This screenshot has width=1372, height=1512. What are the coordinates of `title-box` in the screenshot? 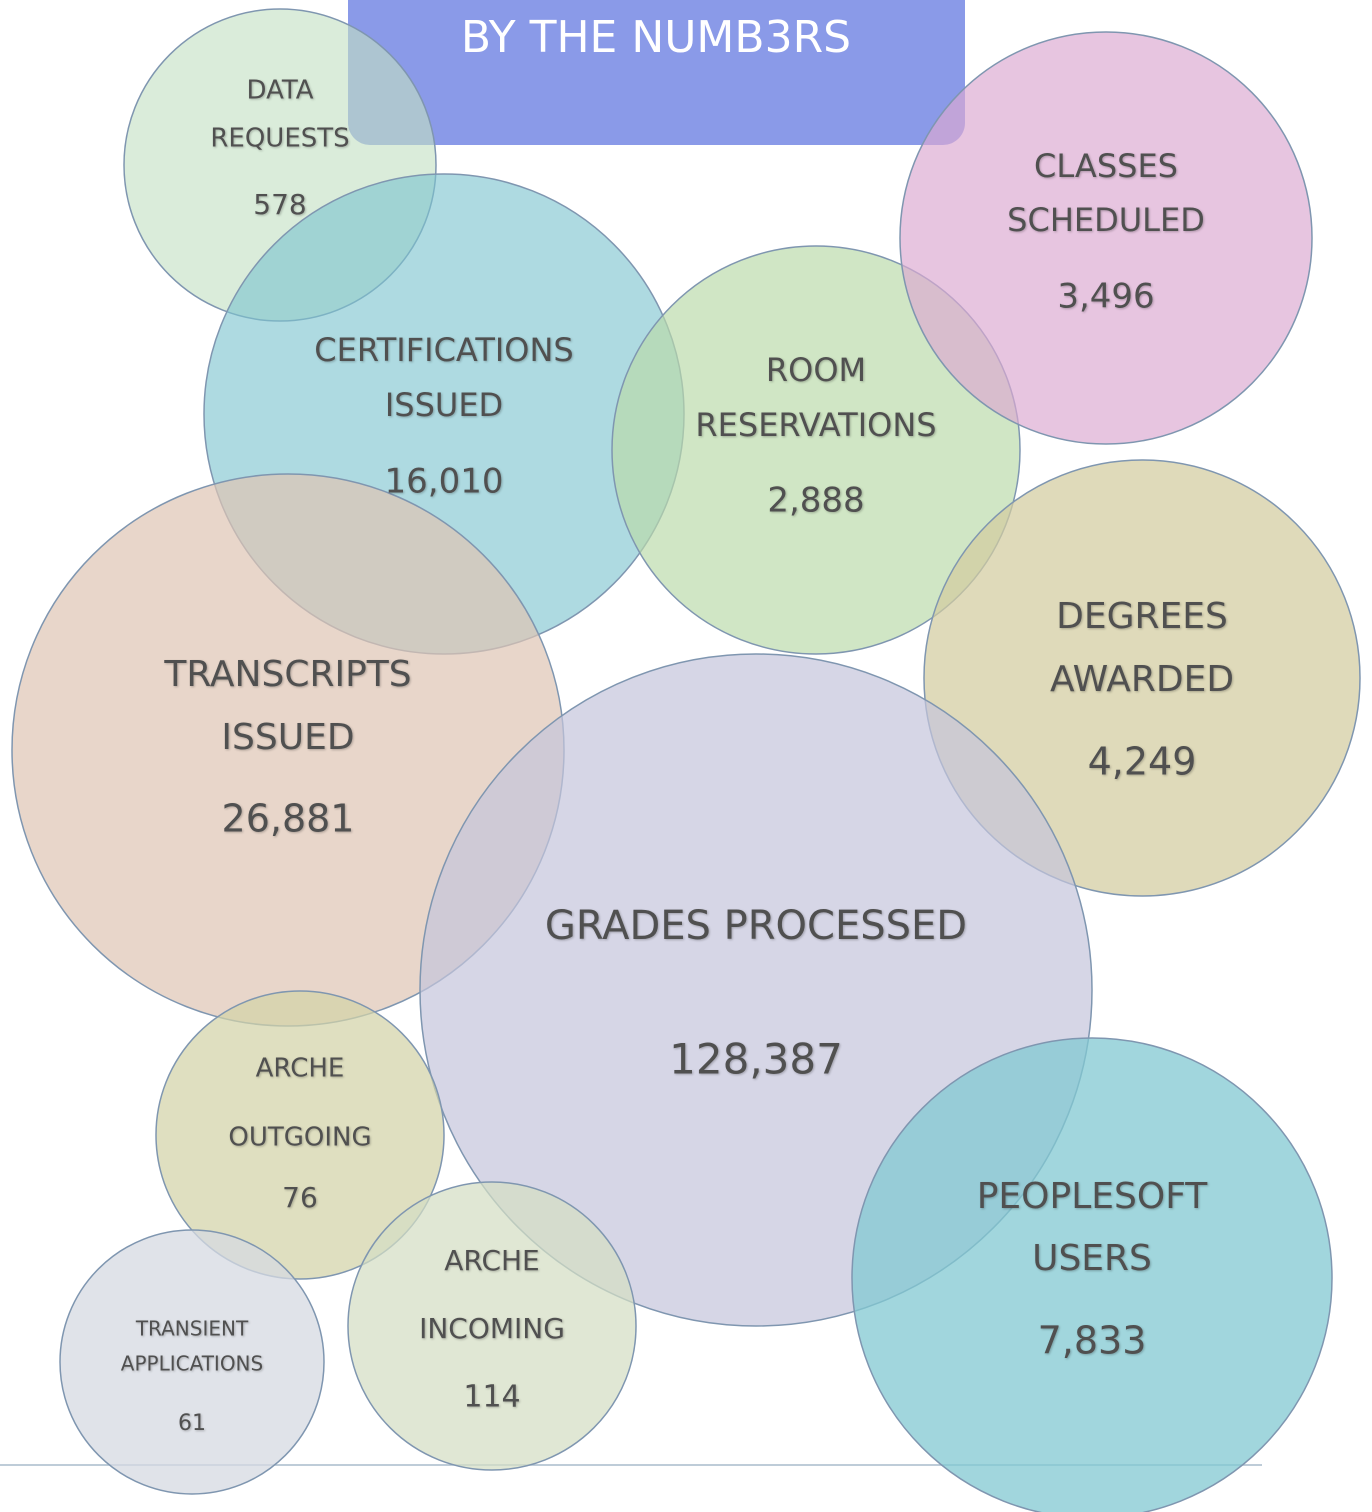 It's located at (656, 72).